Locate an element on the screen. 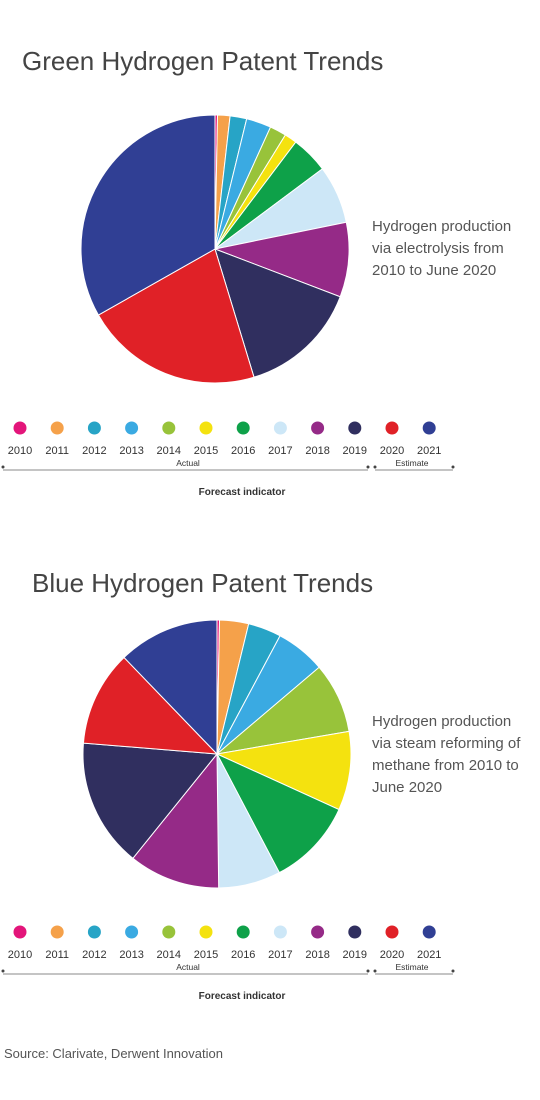 Image resolution: width=540 pixels, height=1100 pixels. green-legend-dot-2017 is located at coordinates (280, 428).